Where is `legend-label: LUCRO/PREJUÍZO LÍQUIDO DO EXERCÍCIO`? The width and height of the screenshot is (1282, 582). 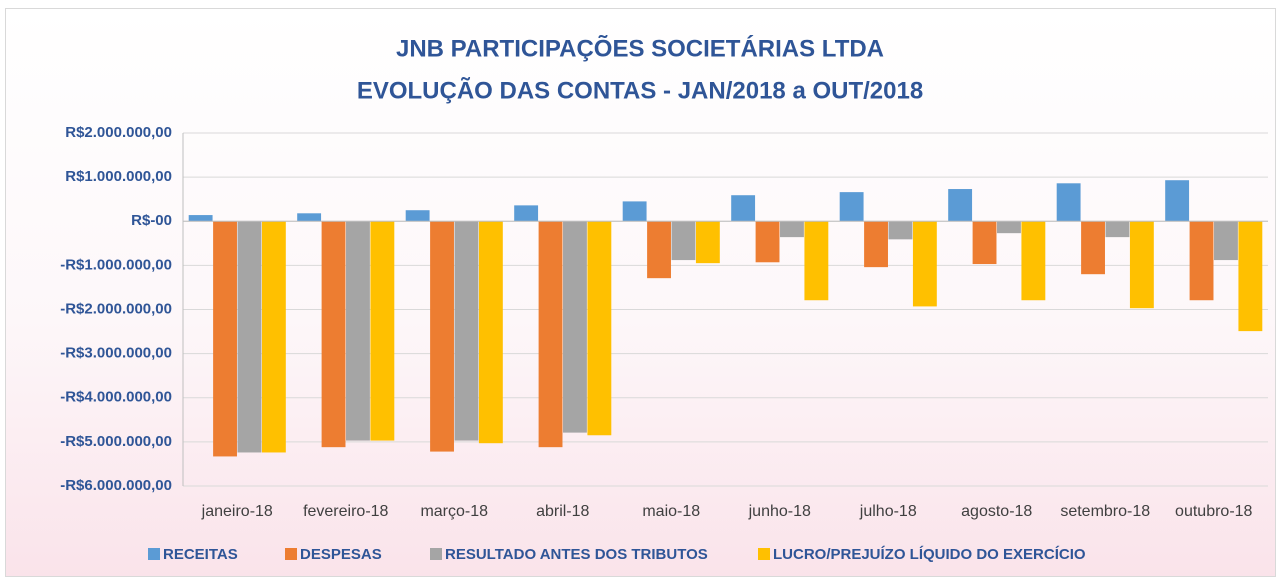
legend-label: LUCRO/PREJUÍZO LÍQUIDO DO EXERCÍCIO is located at coordinates (929, 554).